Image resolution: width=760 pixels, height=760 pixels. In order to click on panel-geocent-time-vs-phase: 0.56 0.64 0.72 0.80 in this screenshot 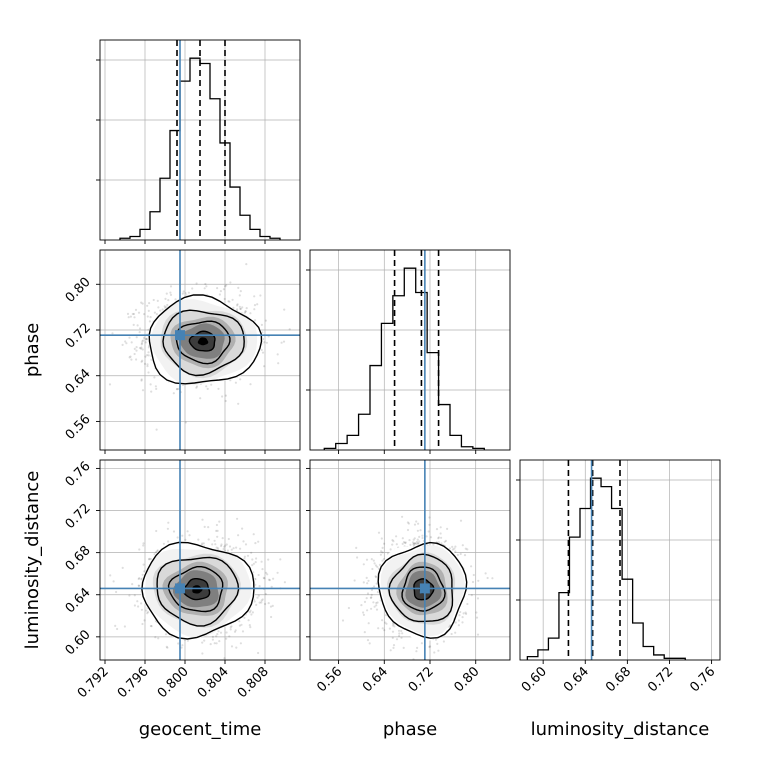, I will do `click(182, 351)`.